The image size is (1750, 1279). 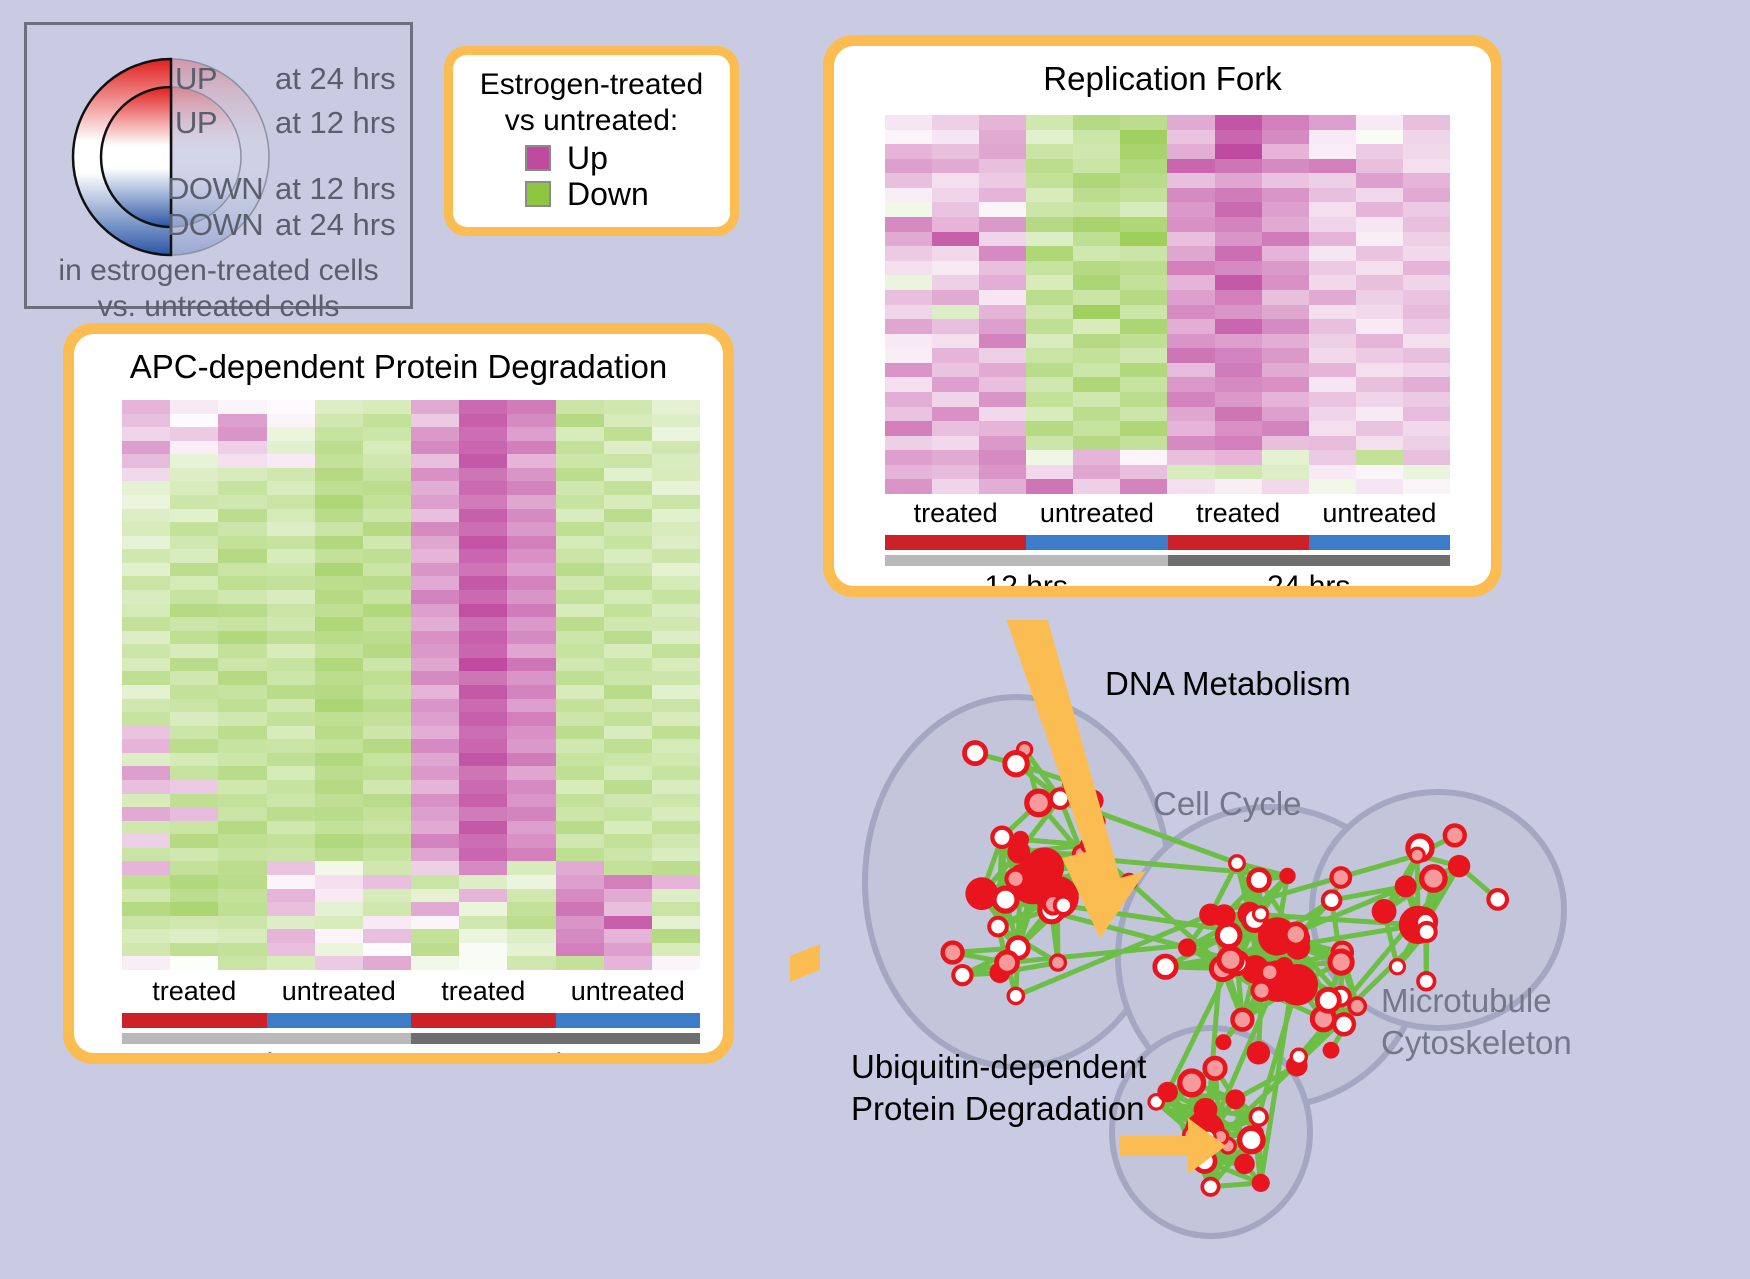 What do you see at coordinates (398, 366) in the screenshot?
I see `apc-title: APC-dependent Protein Degradation` at bounding box center [398, 366].